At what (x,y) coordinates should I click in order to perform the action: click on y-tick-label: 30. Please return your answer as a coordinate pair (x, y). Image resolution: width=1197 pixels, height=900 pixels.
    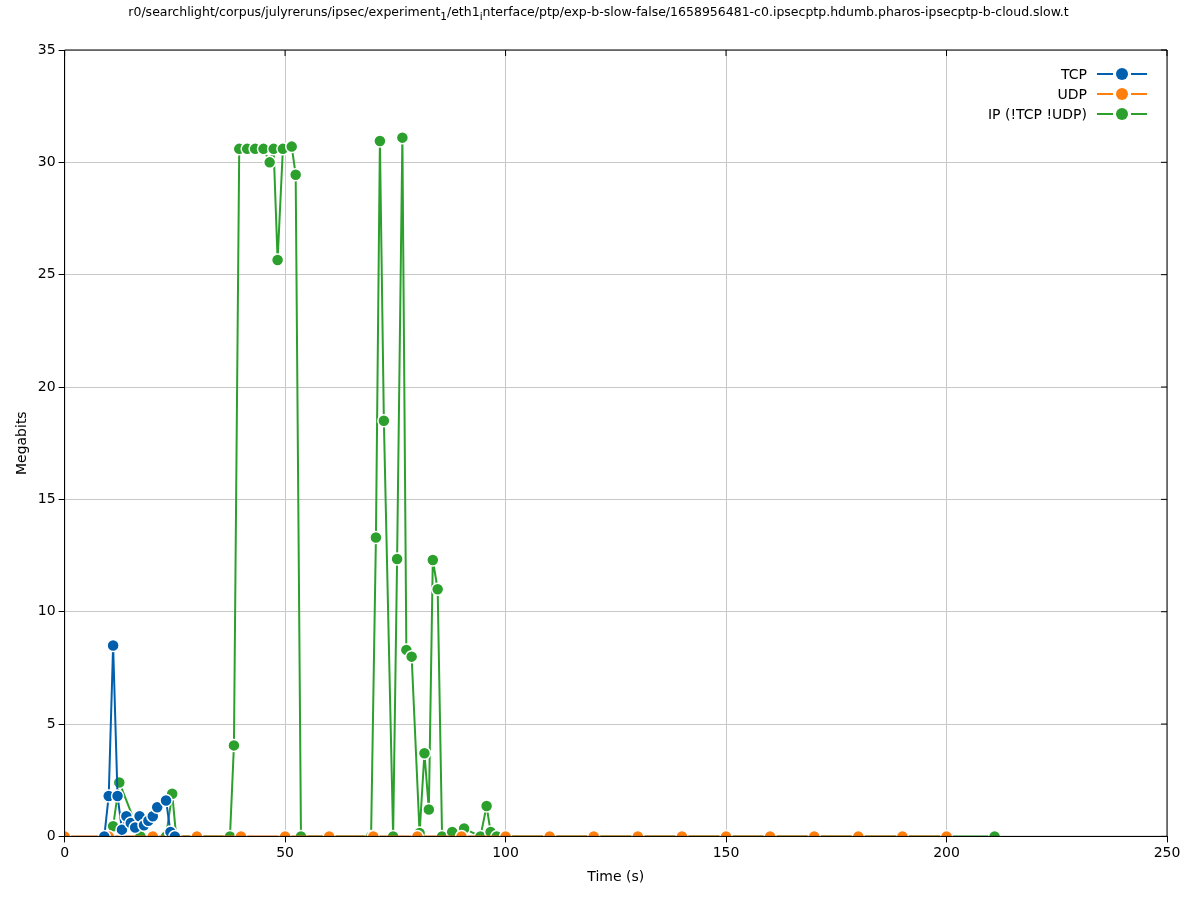
    Looking at the image, I should click on (46, 160).